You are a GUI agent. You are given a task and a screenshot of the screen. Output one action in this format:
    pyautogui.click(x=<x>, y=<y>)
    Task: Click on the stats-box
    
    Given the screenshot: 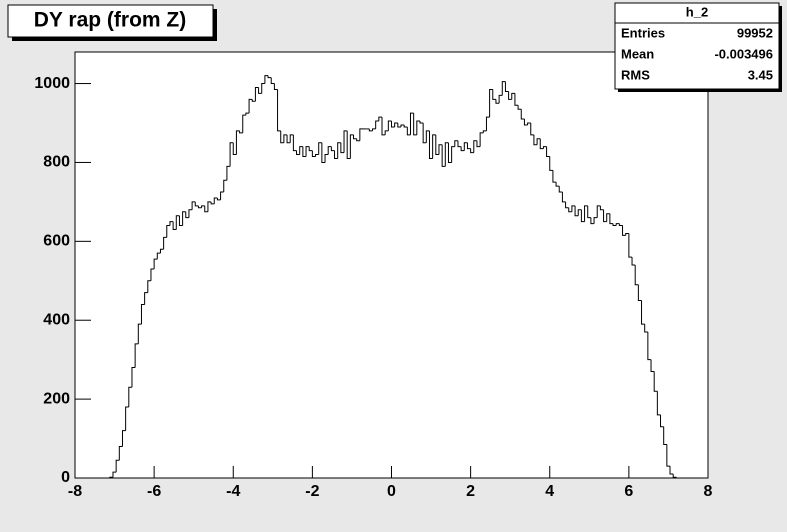 What is the action you would take?
    pyautogui.click(x=697, y=46)
    